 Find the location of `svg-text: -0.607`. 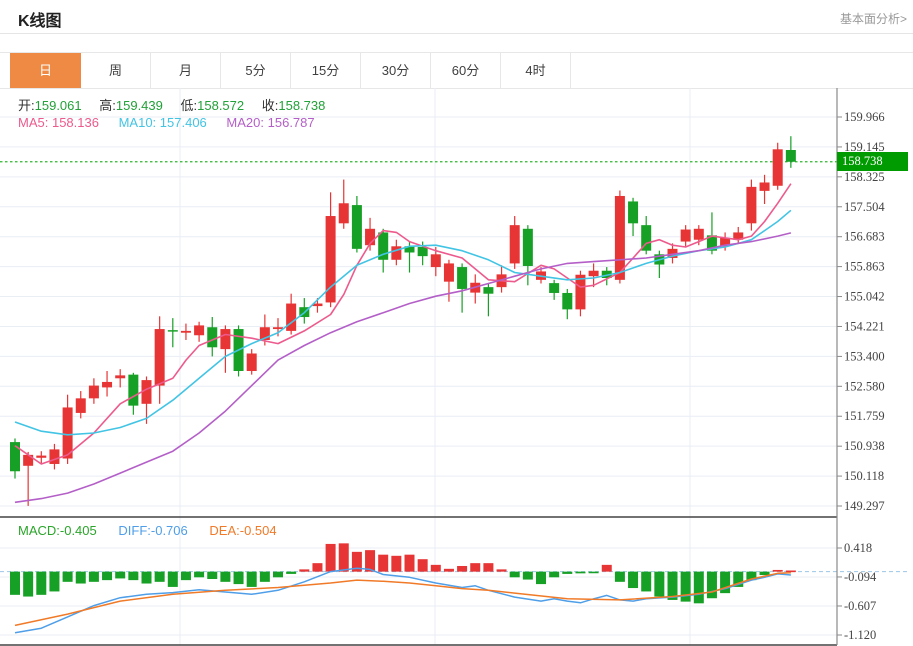

svg-text: -0.607 is located at coordinates (860, 606).